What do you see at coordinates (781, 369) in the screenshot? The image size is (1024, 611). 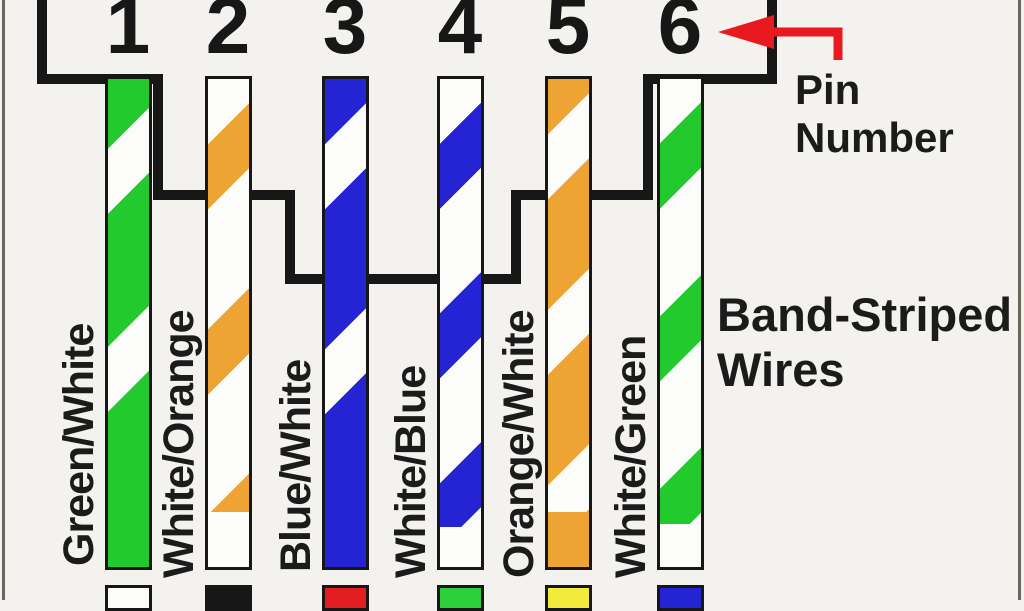 I see `band-striped-callout-line2: Wires` at bounding box center [781, 369].